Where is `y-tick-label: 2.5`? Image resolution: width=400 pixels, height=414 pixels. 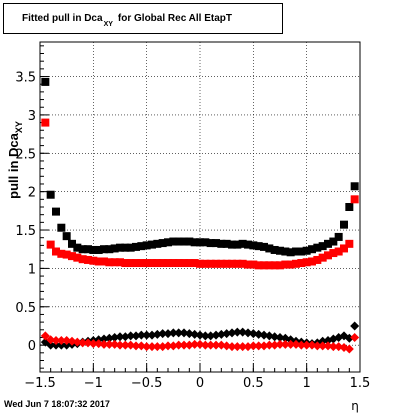 y-tick-label: 2.5 is located at coordinates (25, 154).